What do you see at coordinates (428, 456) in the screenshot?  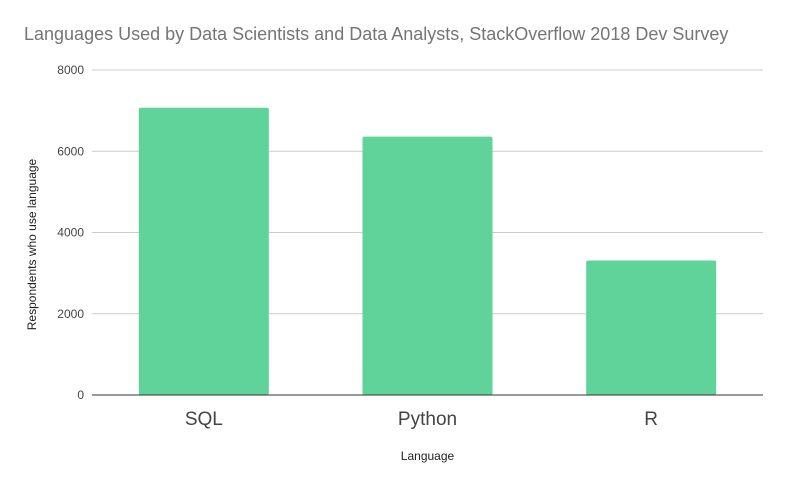 I see `x-axis-title: Language` at bounding box center [428, 456].